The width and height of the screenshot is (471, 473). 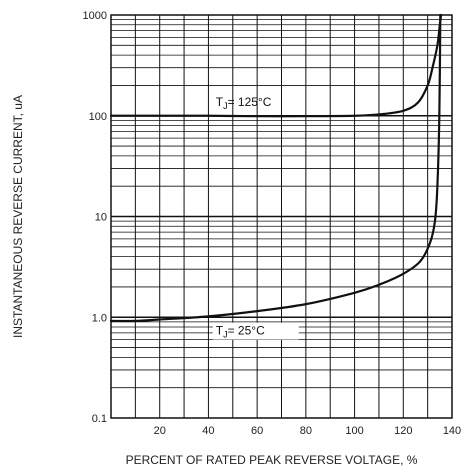 What do you see at coordinates (354, 431) in the screenshot?
I see `x-tick-label: 100` at bounding box center [354, 431].